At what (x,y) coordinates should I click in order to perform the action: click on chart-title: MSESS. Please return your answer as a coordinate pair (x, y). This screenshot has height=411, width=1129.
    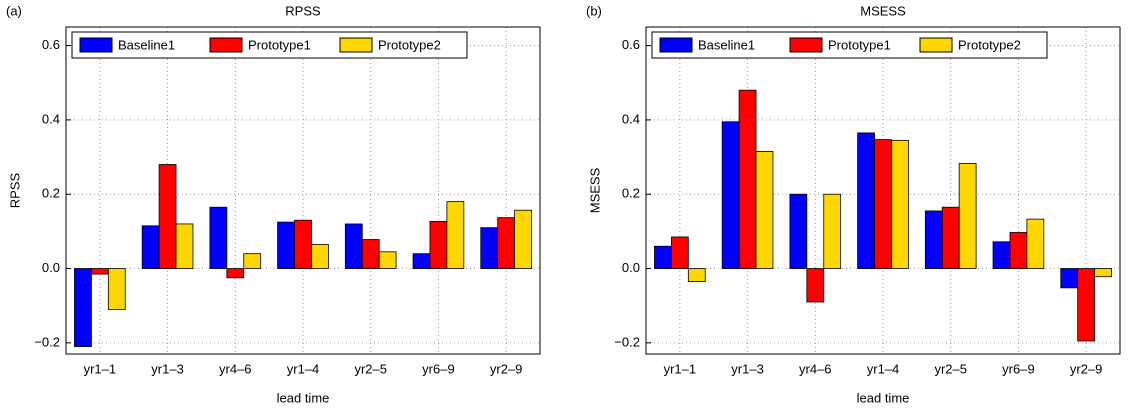
    Looking at the image, I should click on (883, 10).